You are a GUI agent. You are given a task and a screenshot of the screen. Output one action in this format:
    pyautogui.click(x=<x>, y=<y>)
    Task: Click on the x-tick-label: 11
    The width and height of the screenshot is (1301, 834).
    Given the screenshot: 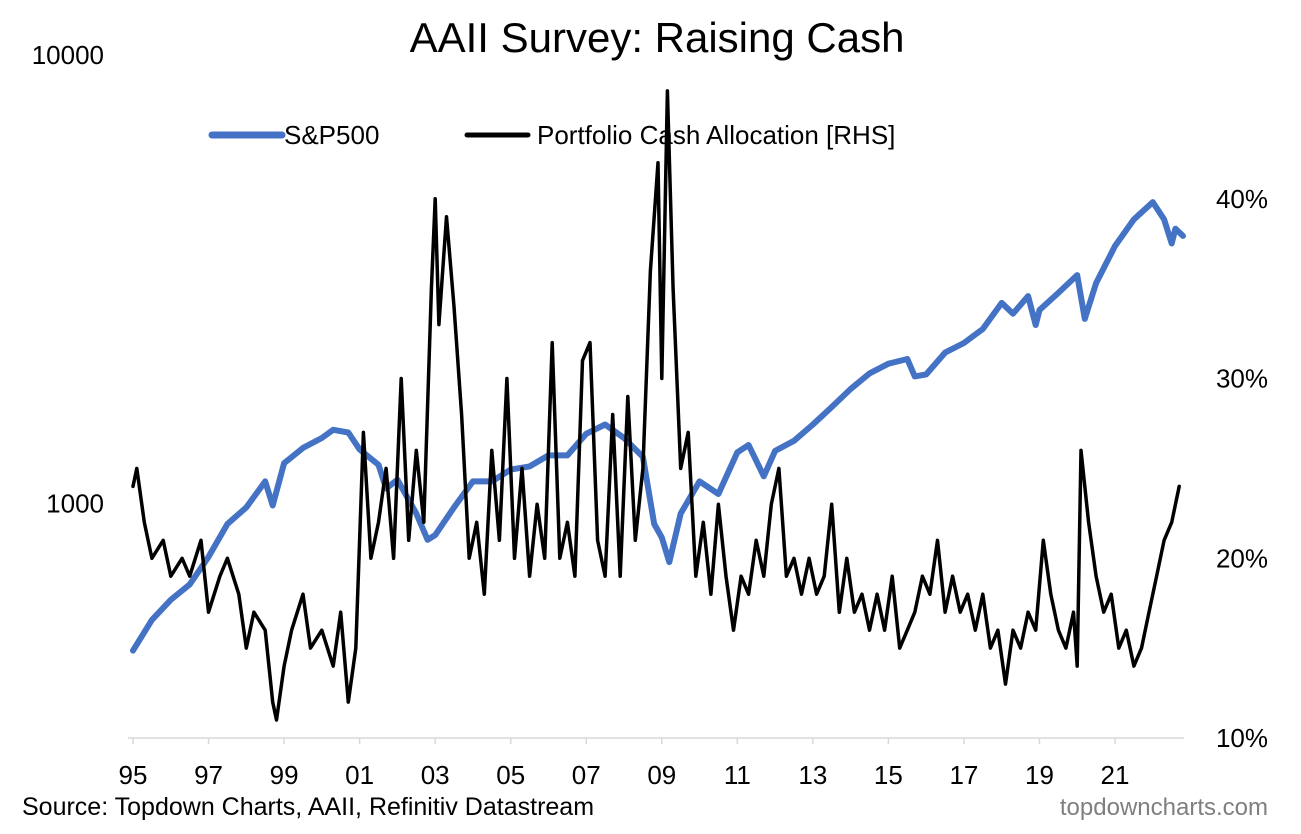 What is the action you would take?
    pyautogui.click(x=737, y=775)
    